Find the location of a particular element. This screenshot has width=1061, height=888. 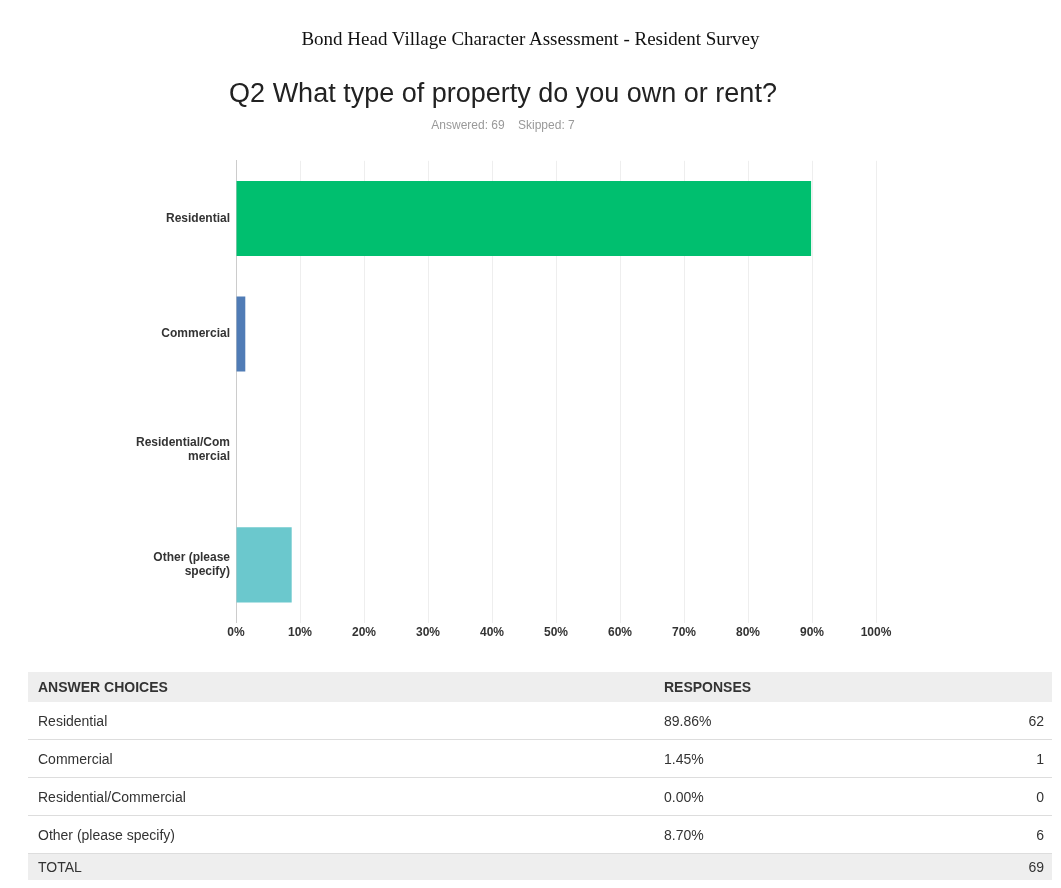

text: ANSWER CHOICES is located at coordinates (103, 687).